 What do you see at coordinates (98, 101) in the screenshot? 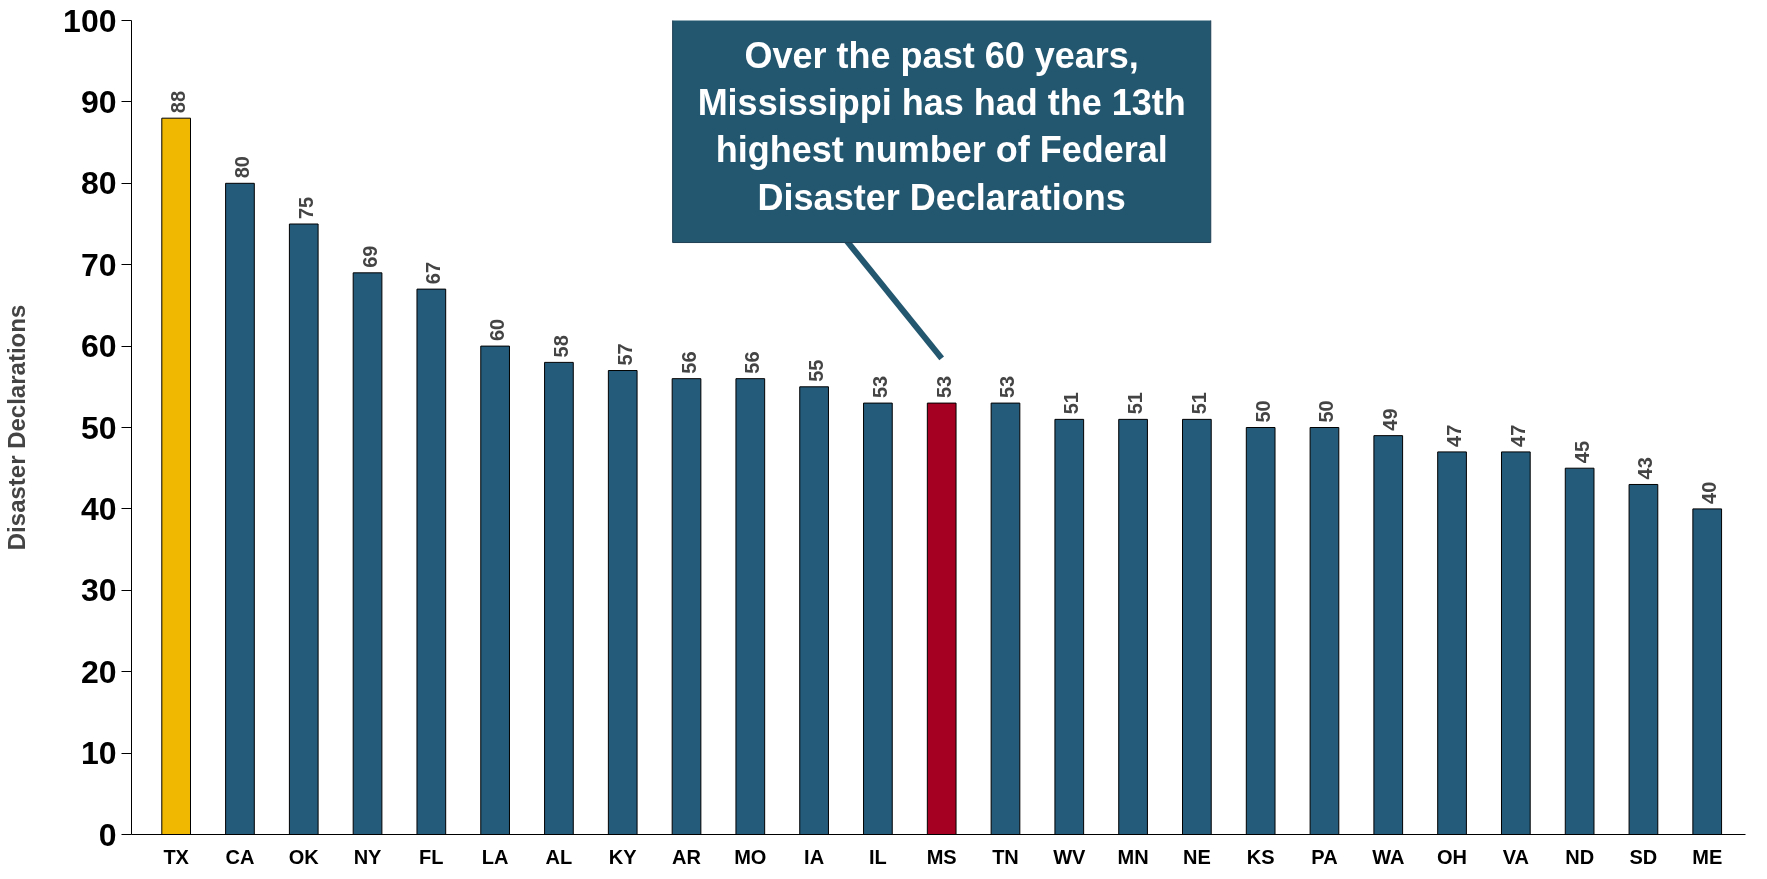
I see `y-tick-label: 90` at bounding box center [98, 101].